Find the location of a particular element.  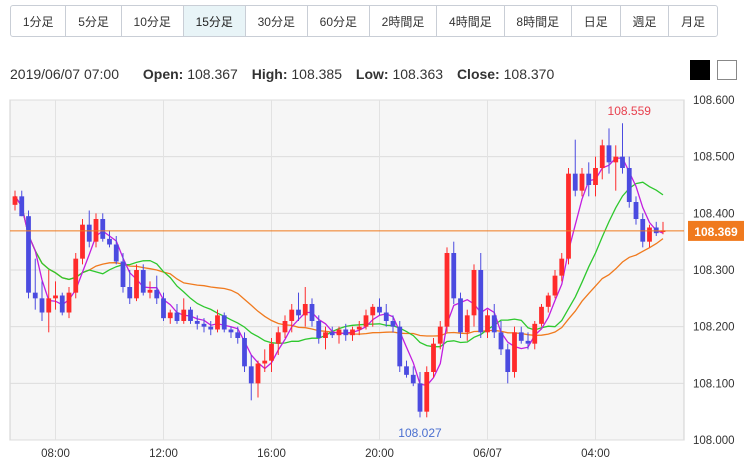

timeframe-tab: 30分足 is located at coordinates (277, 21).